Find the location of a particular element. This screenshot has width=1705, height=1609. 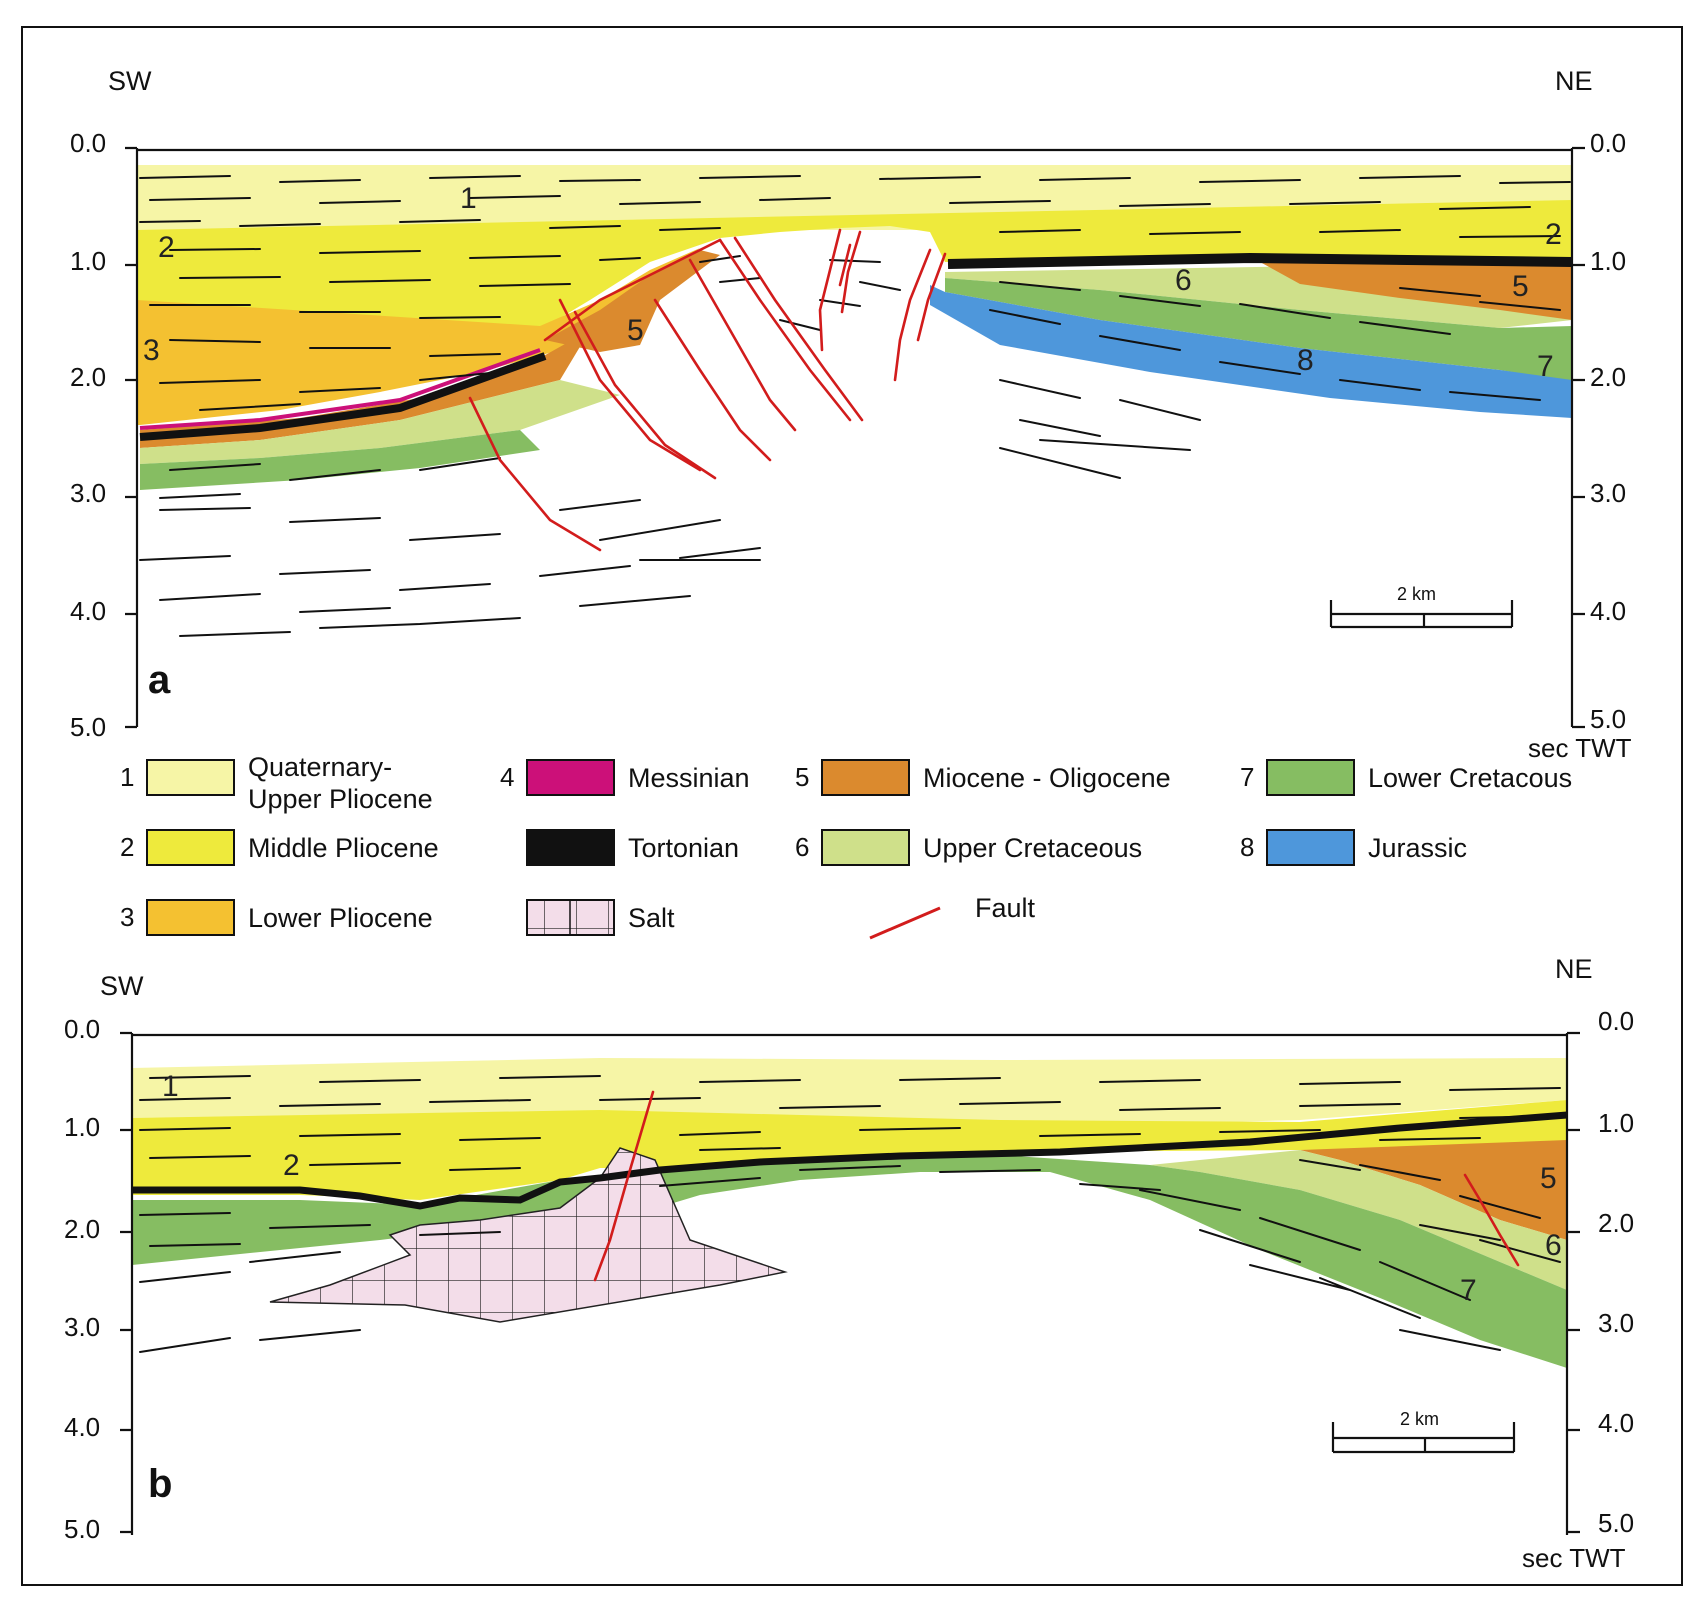

unit-number-a-5-right: 5 is located at coordinates (1520, 286).